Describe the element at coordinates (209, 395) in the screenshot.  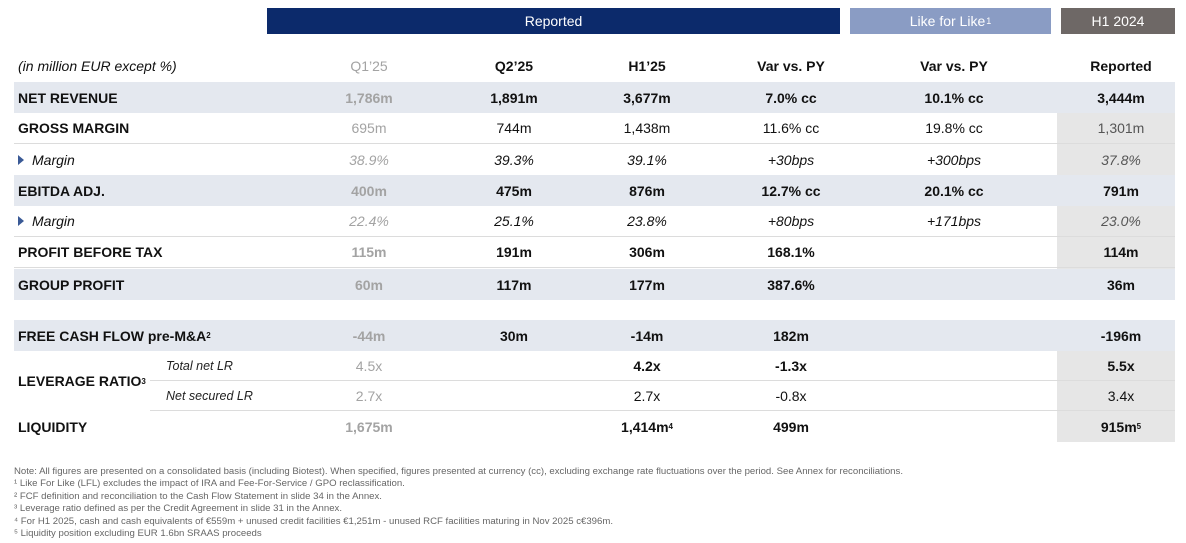
I see `row-label: Net secured LR` at that location.